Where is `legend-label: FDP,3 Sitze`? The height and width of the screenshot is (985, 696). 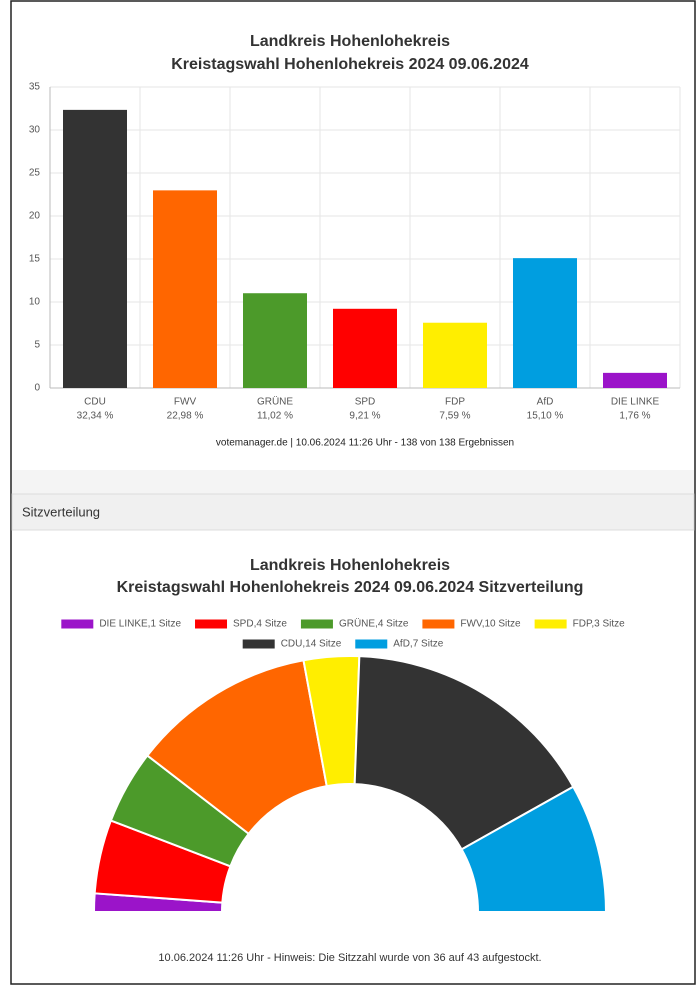 legend-label: FDP,3 Sitze is located at coordinates (599, 624).